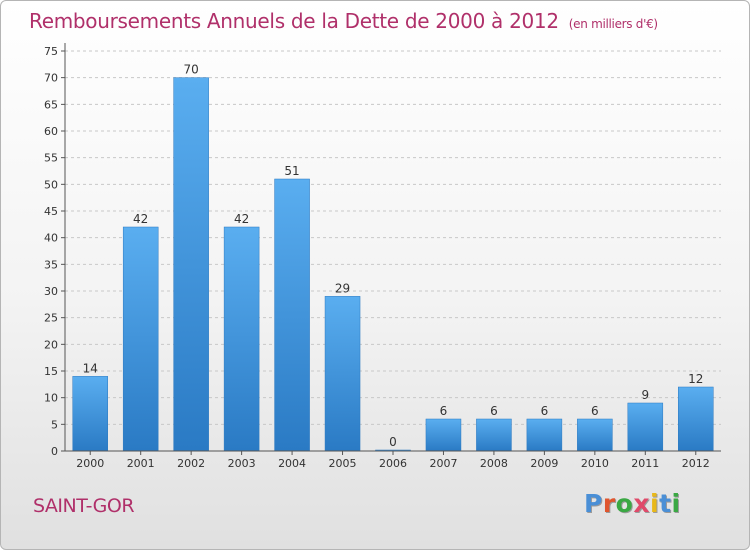 The width and height of the screenshot is (750, 550). What do you see at coordinates (191, 70) in the screenshot?
I see `data-label: 70` at bounding box center [191, 70].